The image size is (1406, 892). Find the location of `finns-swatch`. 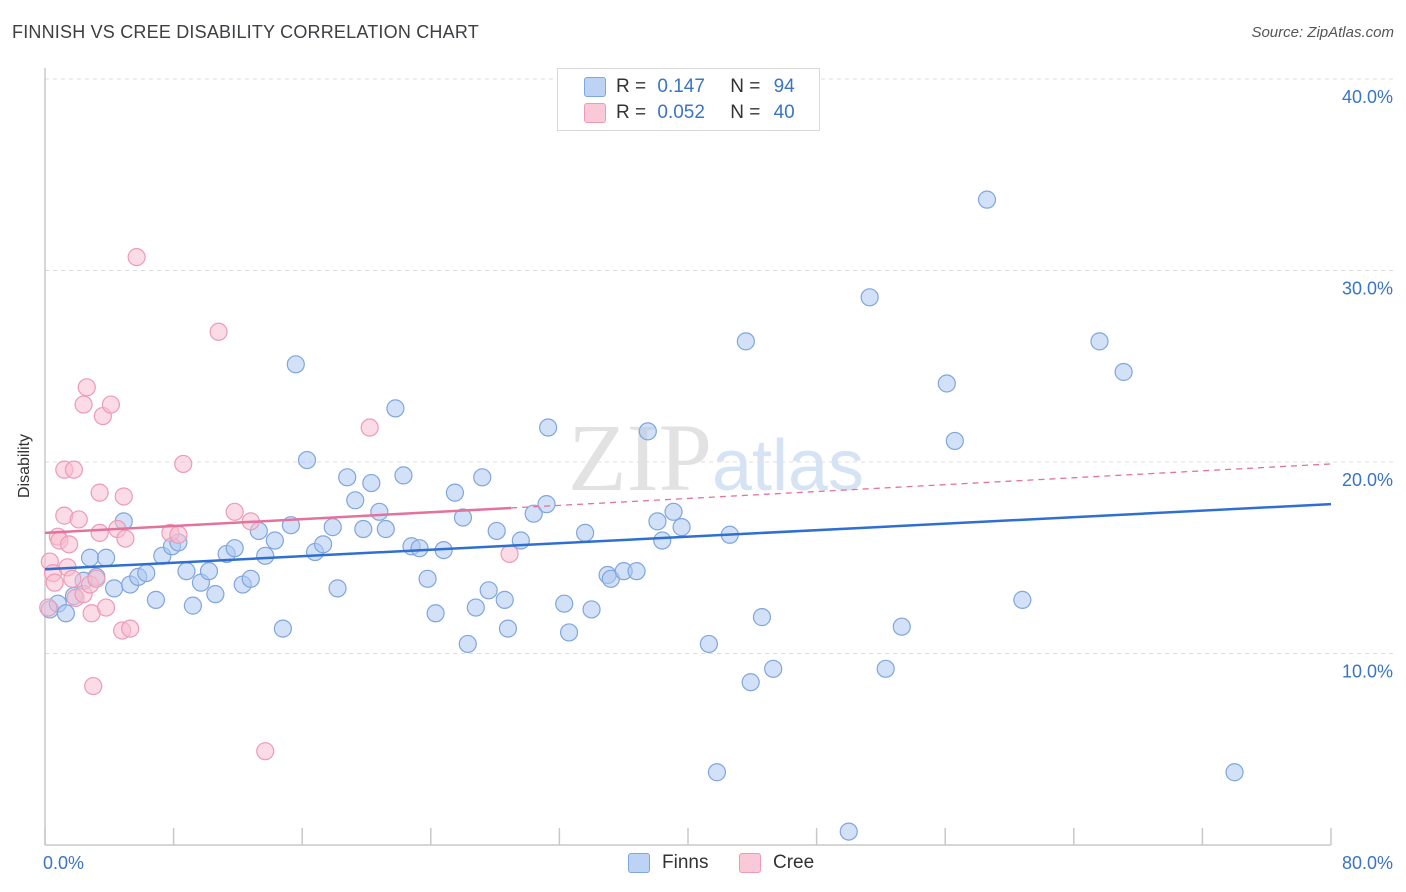

finns-swatch is located at coordinates (595, 87).